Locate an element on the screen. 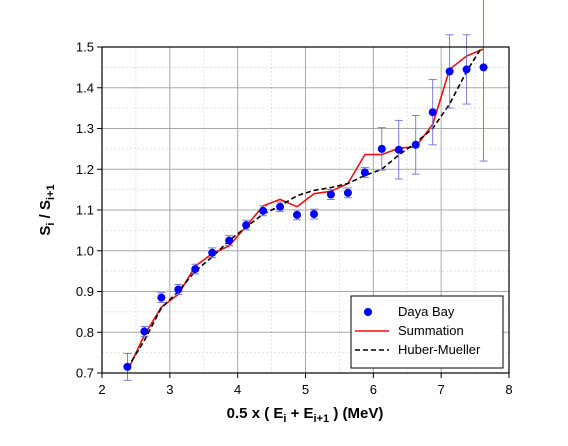 Image resolution: width=568 pixels, height=446 pixels. x-tick-label: 4 is located at coordinates (237, 389).